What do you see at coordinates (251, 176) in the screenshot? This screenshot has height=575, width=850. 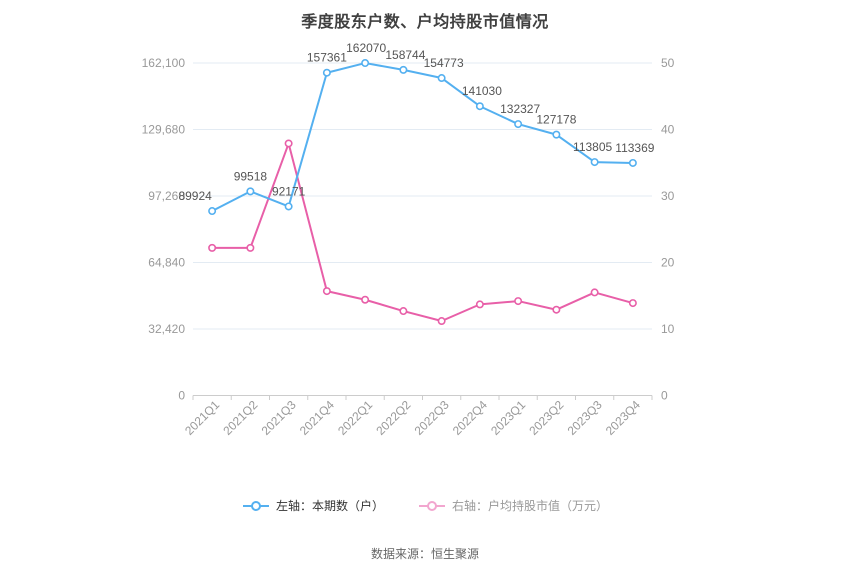 I see `data-label: 99518` at bounding box center [251, 176].